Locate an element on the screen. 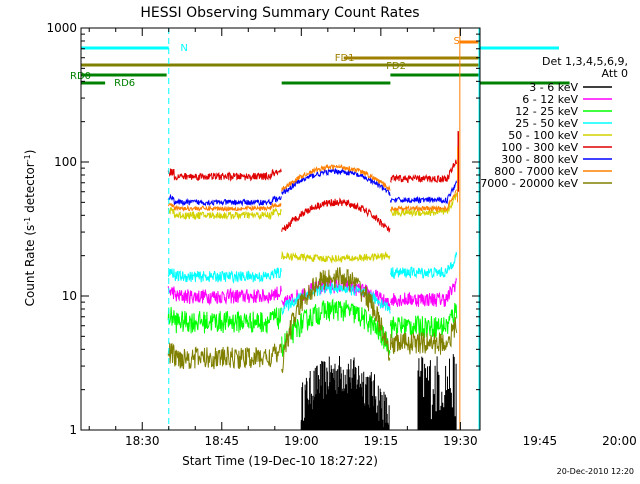  x-tick-label-1945: 19:45 is located at coordinates (540, 441).